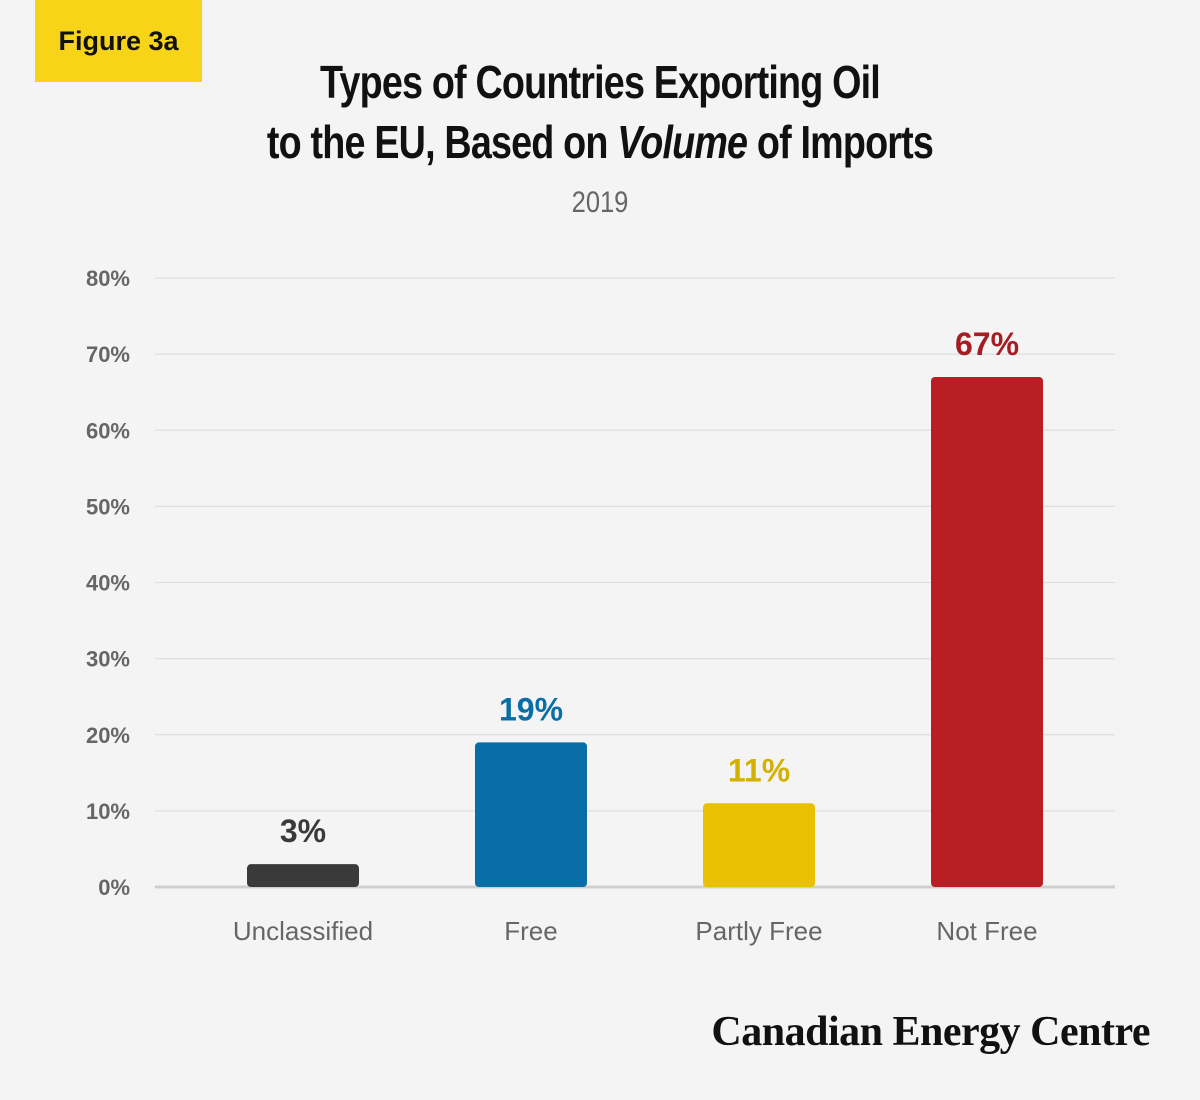 The image size is (1200, 1100). Describe the element at coordinates (759, 770) in the screenshot. I see `value-label: 11%` at that location.